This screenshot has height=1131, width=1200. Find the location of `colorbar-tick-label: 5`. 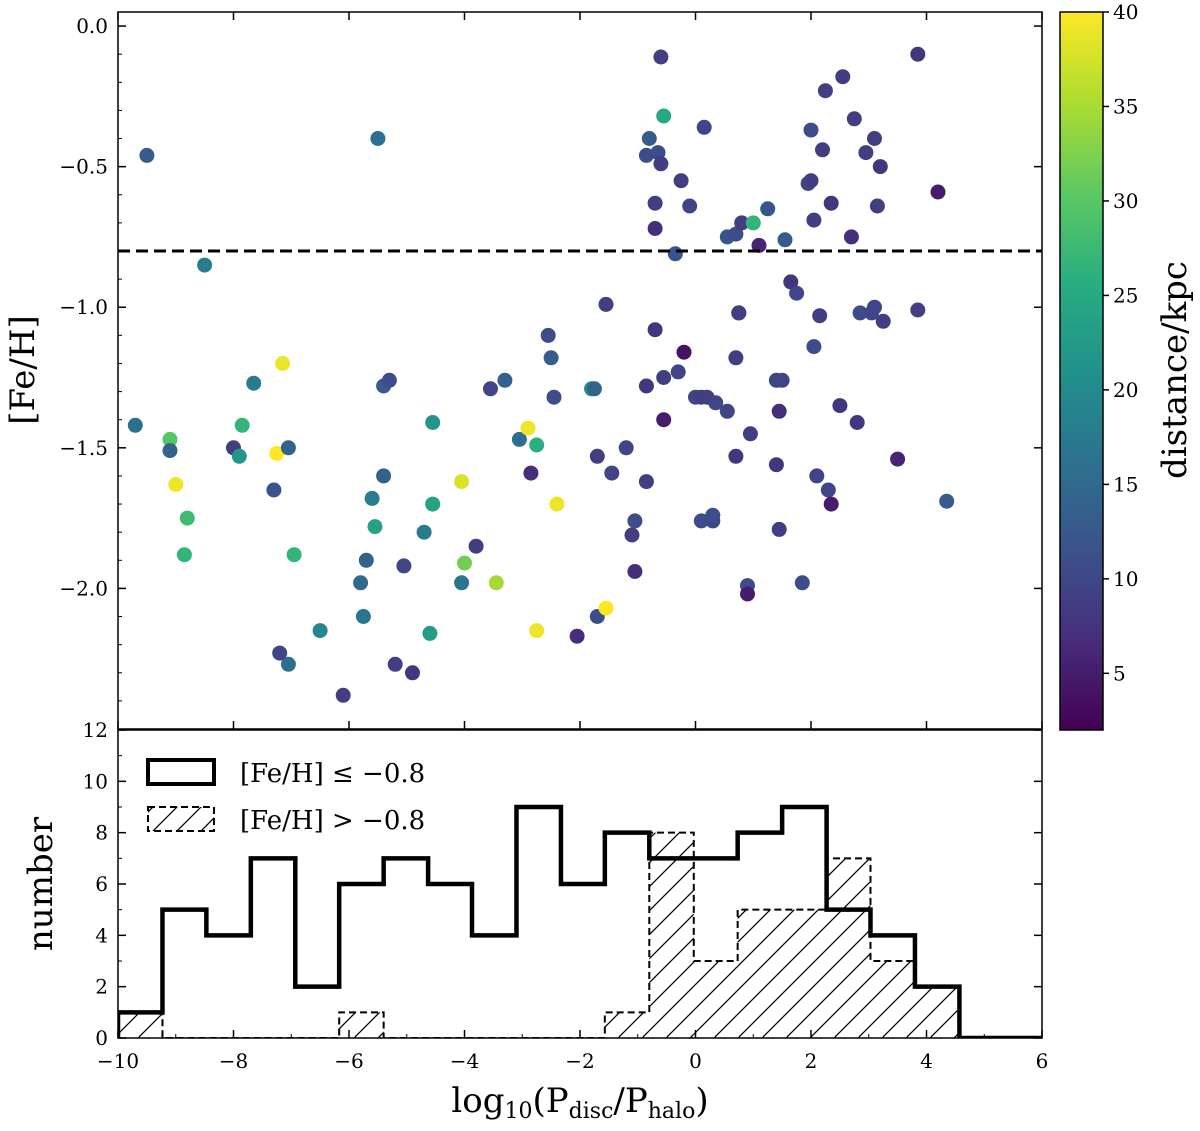

colorbar-tick-label: 5 is located at coordinates (1119, 673).